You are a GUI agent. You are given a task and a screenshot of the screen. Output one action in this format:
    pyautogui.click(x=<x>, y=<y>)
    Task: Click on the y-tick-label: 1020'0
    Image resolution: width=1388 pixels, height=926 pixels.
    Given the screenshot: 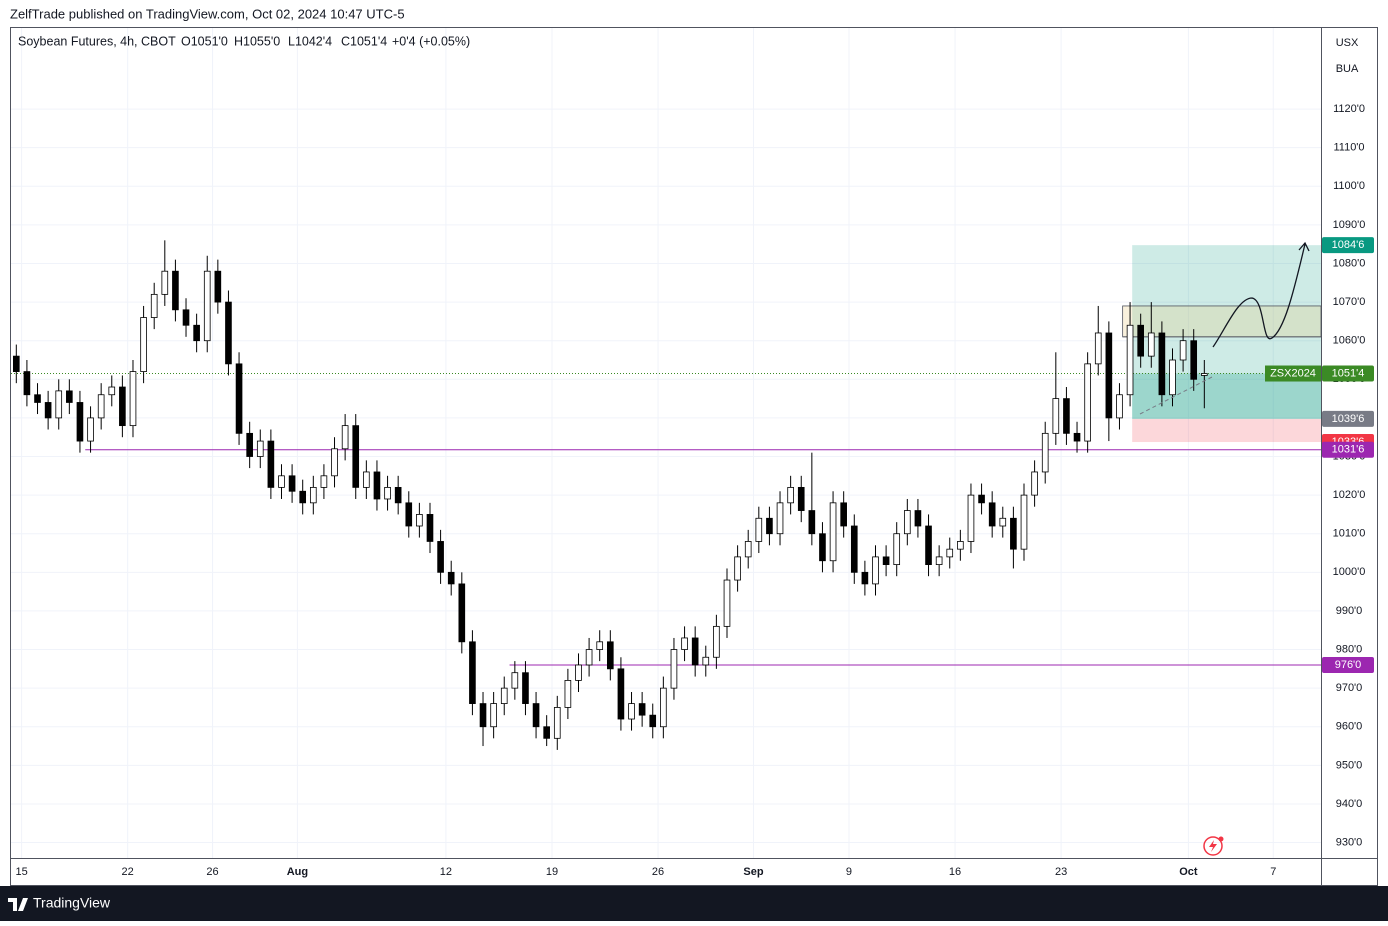 What is the action you would take?
    pyautogui.click(x=1349, y=495)
    